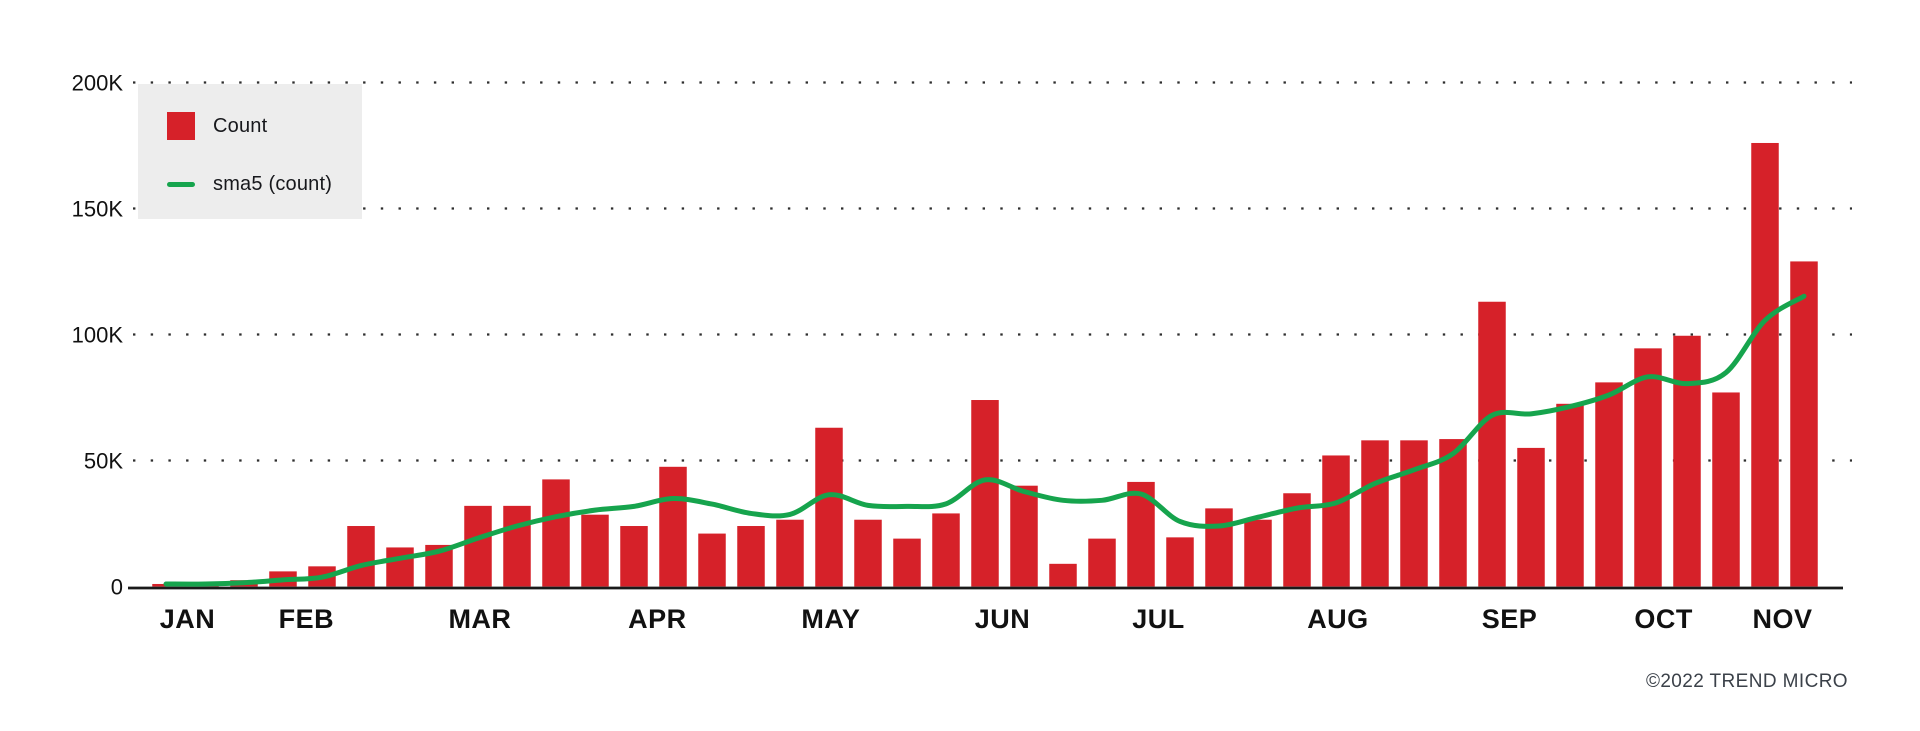 The height and width of the screenshot is (731, 1920). What do you see at coordinates (273, 183) in the screenshot?
I see `legend-label-sma5: sma5 (count)` at bounding box center [273, 183].